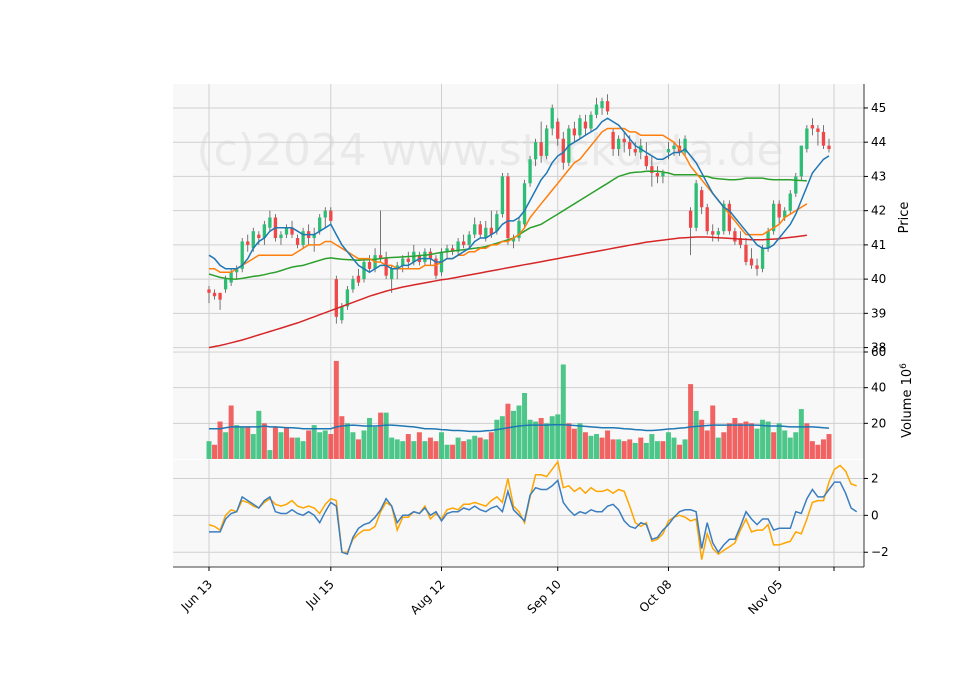 The height and width of the screenshot is (690, 960). I want to click on price-tick-label: 45, so click(878, 108).